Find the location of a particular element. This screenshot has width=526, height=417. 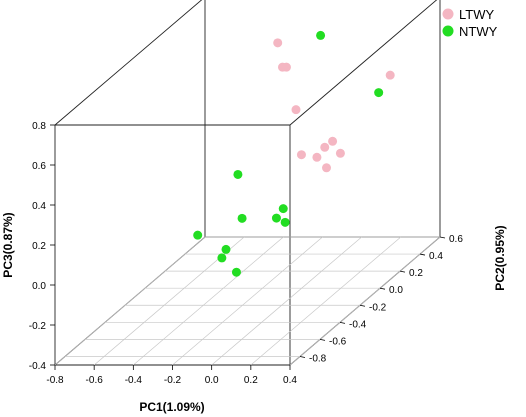

y-tick-label: 0.4 is located at coordinates (436, 256).